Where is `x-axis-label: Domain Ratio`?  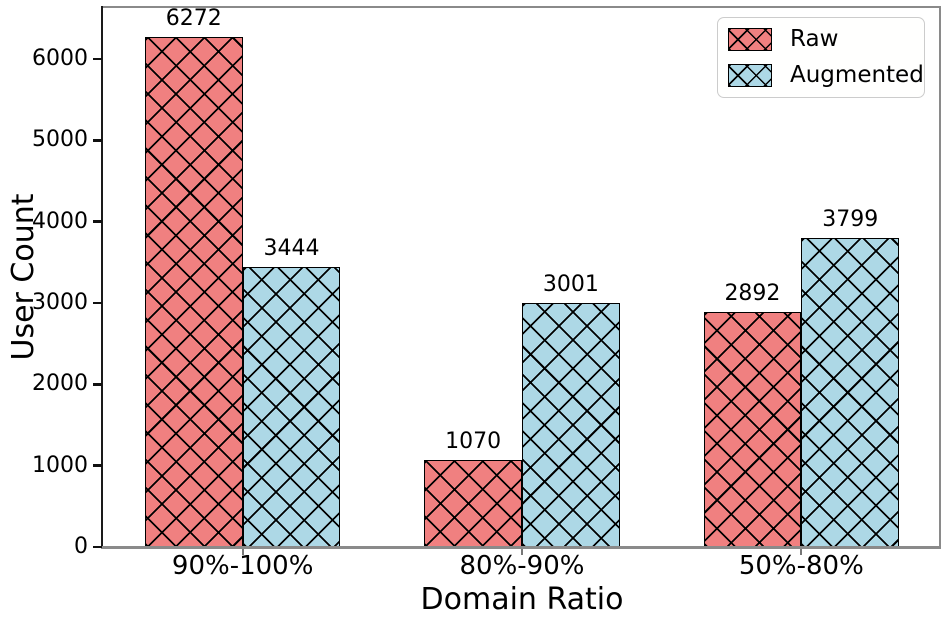 x-axis-label: Domain Ratio is located at coordinates (522, 599).